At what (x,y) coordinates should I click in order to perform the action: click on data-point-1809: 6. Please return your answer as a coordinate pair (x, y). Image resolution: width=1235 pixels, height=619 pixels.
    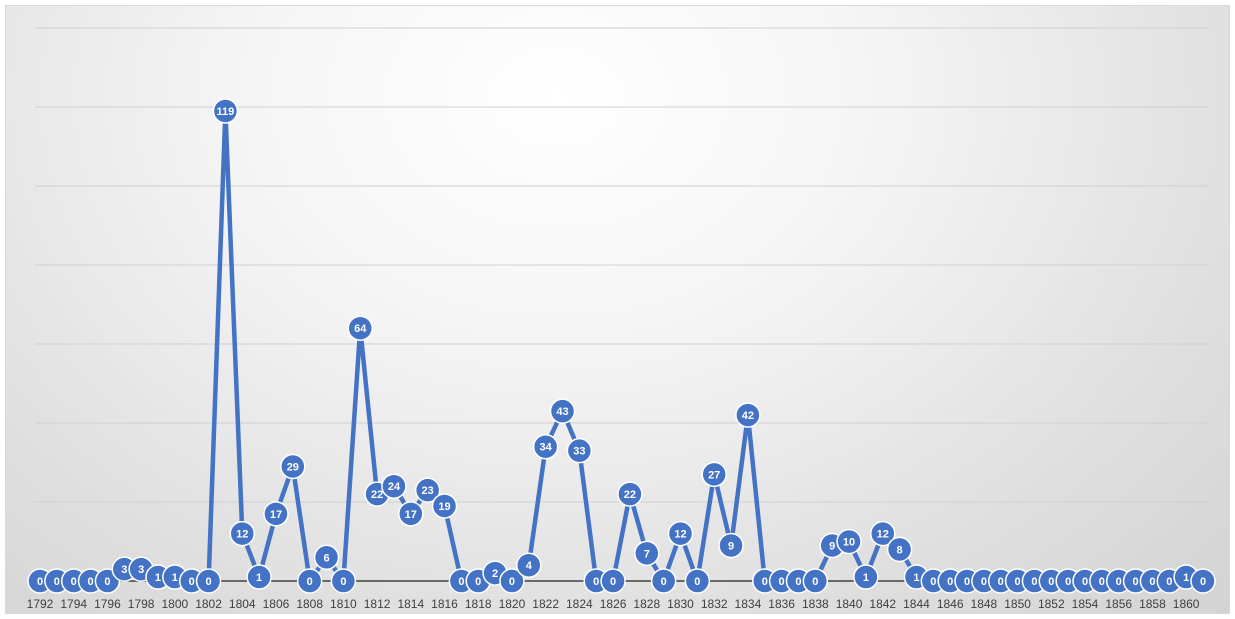
    Looking at the image, I should click on (326, 557).